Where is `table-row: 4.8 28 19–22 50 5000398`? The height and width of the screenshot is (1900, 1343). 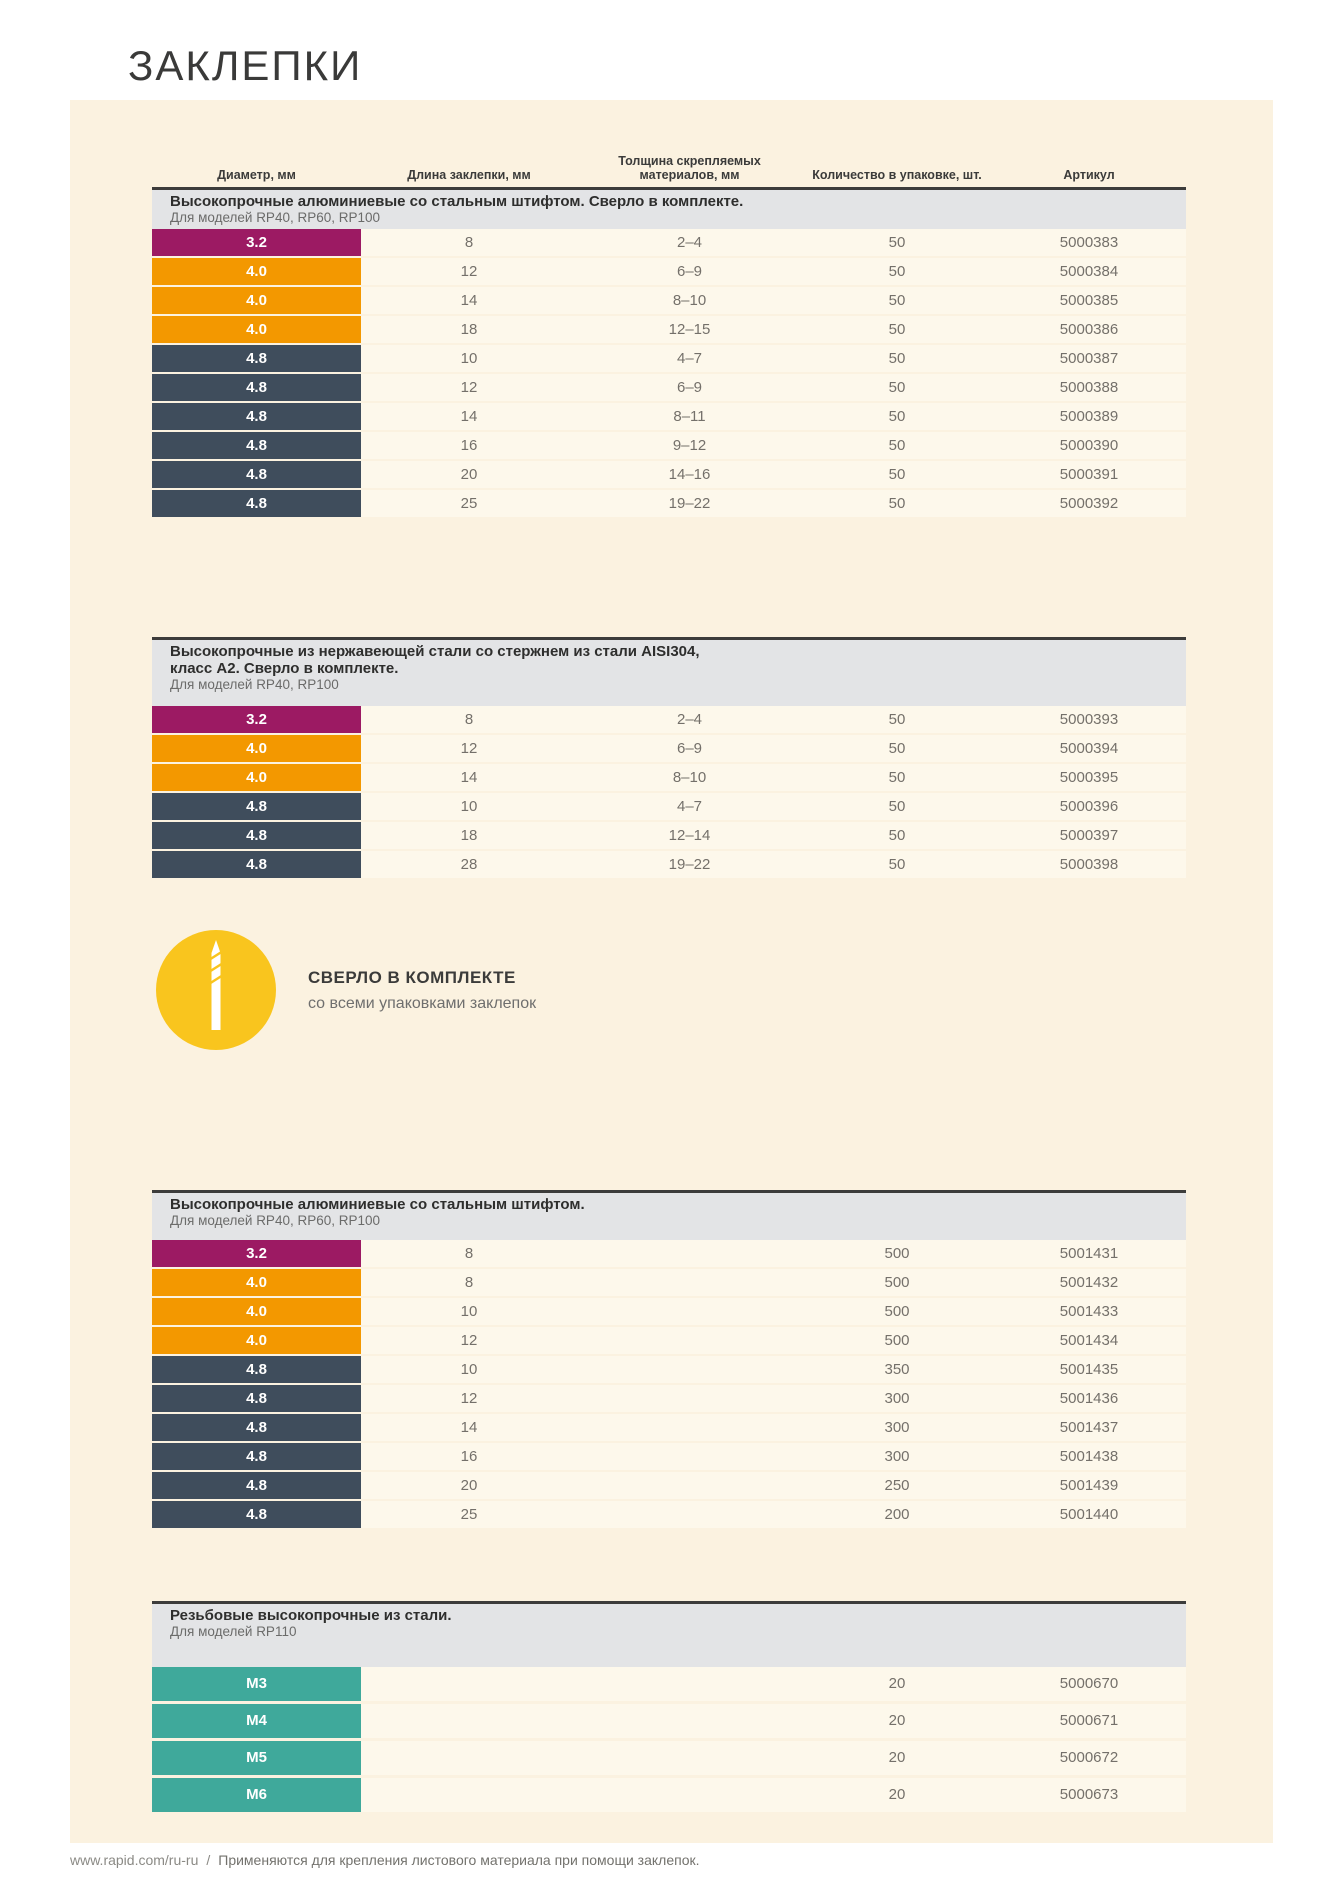 table-row: 4.8 28 19–22 50 5000398 is located at coordinates (669, 864).